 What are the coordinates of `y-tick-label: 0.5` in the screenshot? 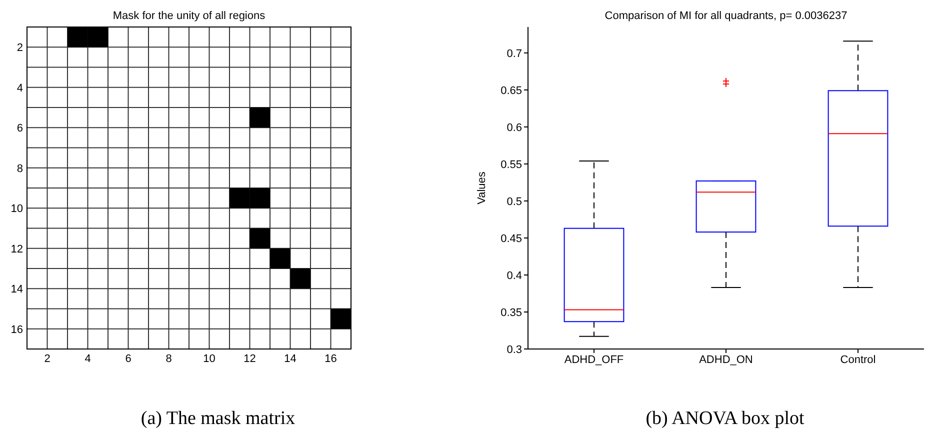 It's located at (514, 202).